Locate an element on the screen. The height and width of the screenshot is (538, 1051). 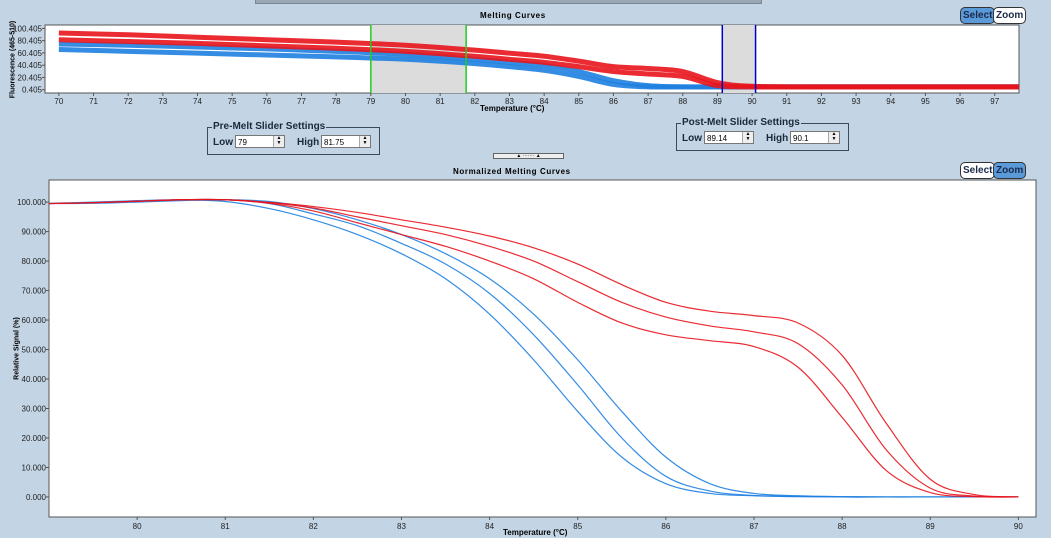
y-tick-label: 60.405 is located at coordinates (30, 53).